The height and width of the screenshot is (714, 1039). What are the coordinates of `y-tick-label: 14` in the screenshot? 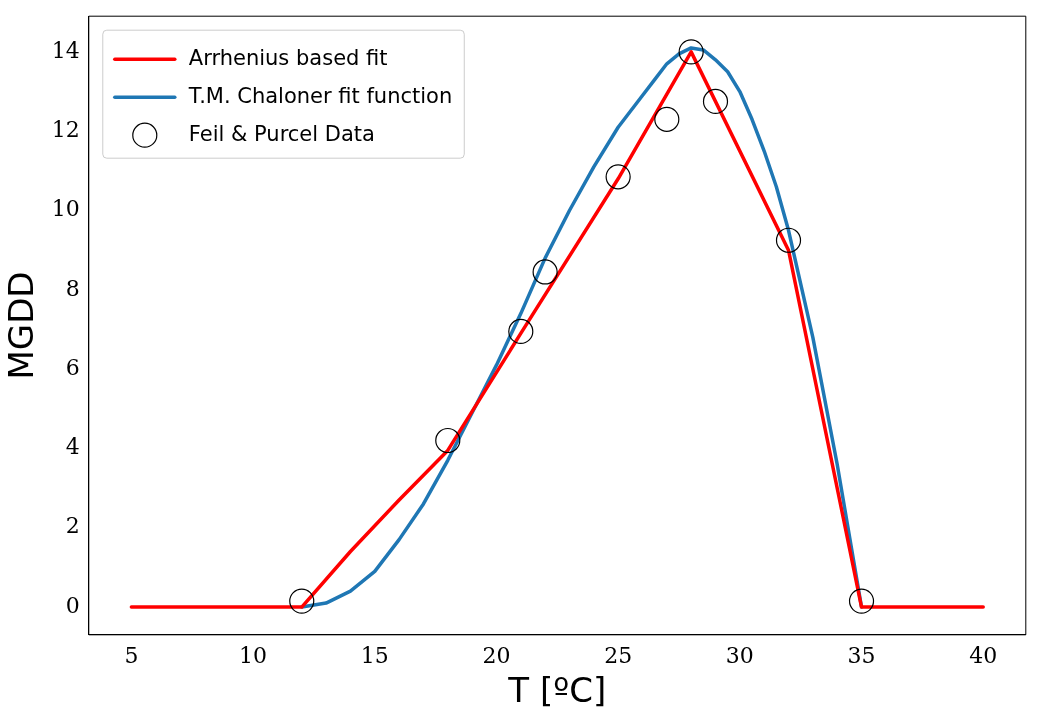 It's located at (65, 50).